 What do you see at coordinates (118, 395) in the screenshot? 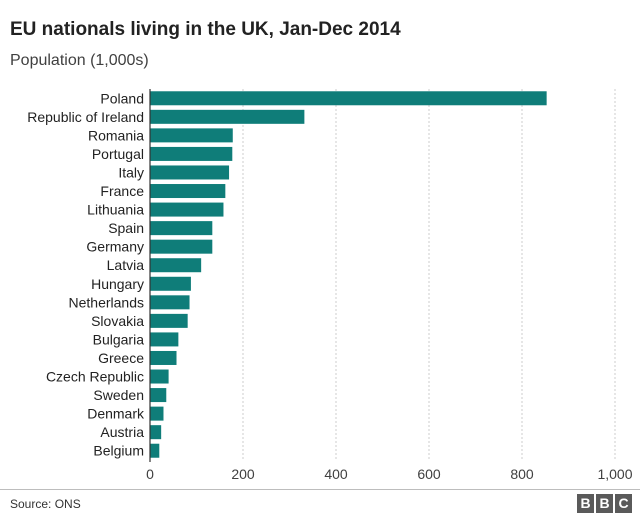
I see `category-label: Sweden` at bounding box center [118, 395].